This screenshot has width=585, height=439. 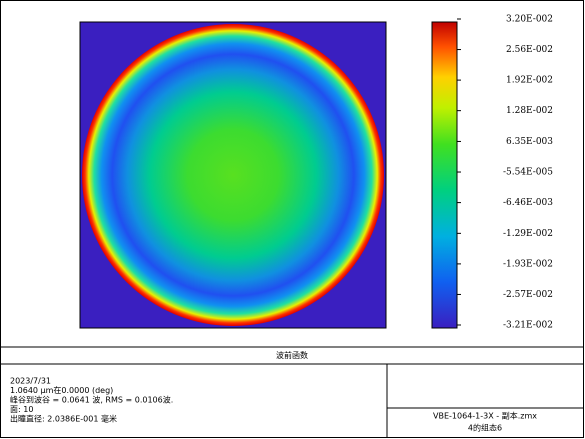 What do you see at coordinates (485, 416) in the screenshot?
I see `file-name: VBE-1064-1-3X - 副本.zmx` at bounding box center [485, 416].